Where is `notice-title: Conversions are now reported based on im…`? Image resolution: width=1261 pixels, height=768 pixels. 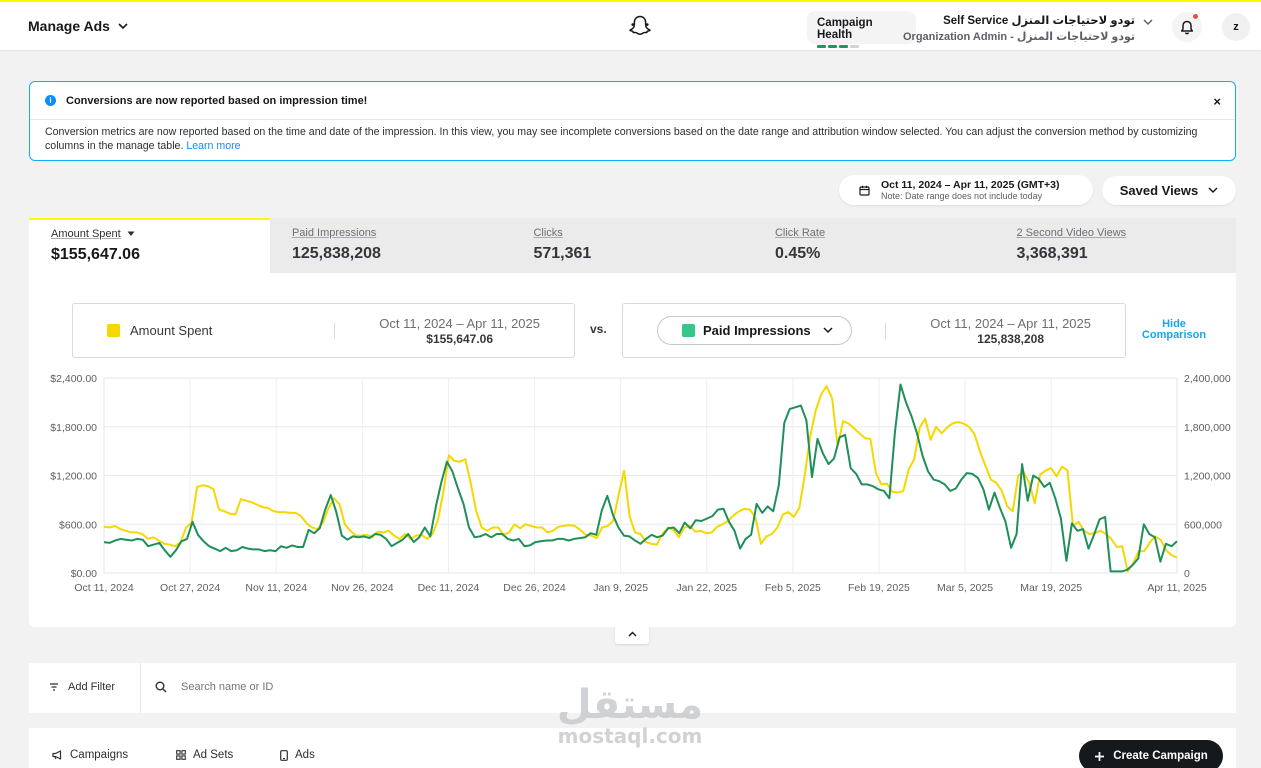 notice-title: Conversions are now reported based on im… is located at coordinates (217, 100).